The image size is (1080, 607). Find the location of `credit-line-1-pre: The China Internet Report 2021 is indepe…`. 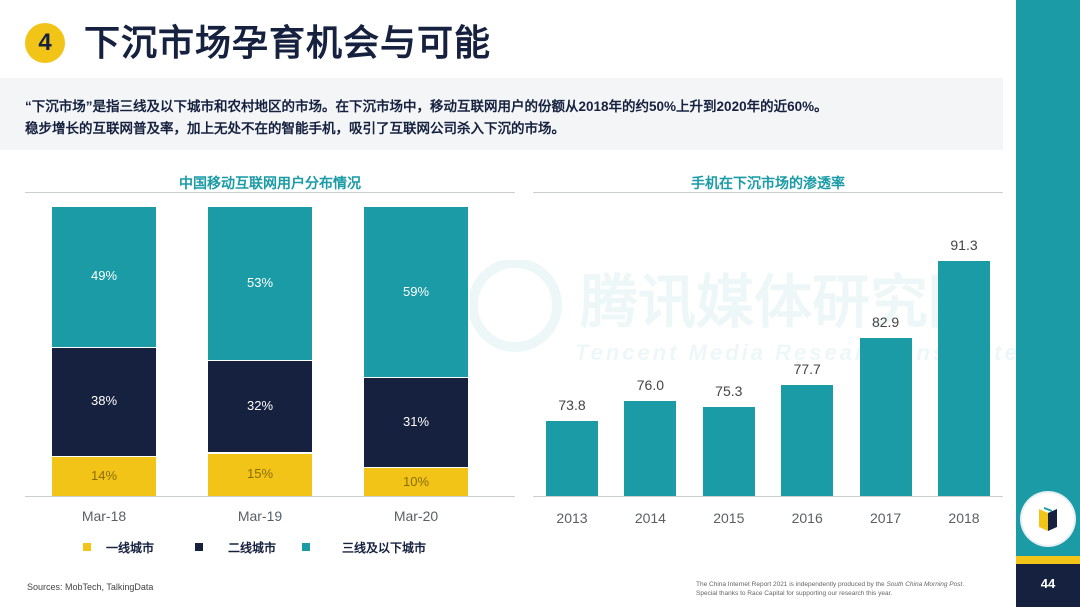

credit-line-1-pre: The China Internet Report 2021 is indepe… is located at coordinates (791, 584).